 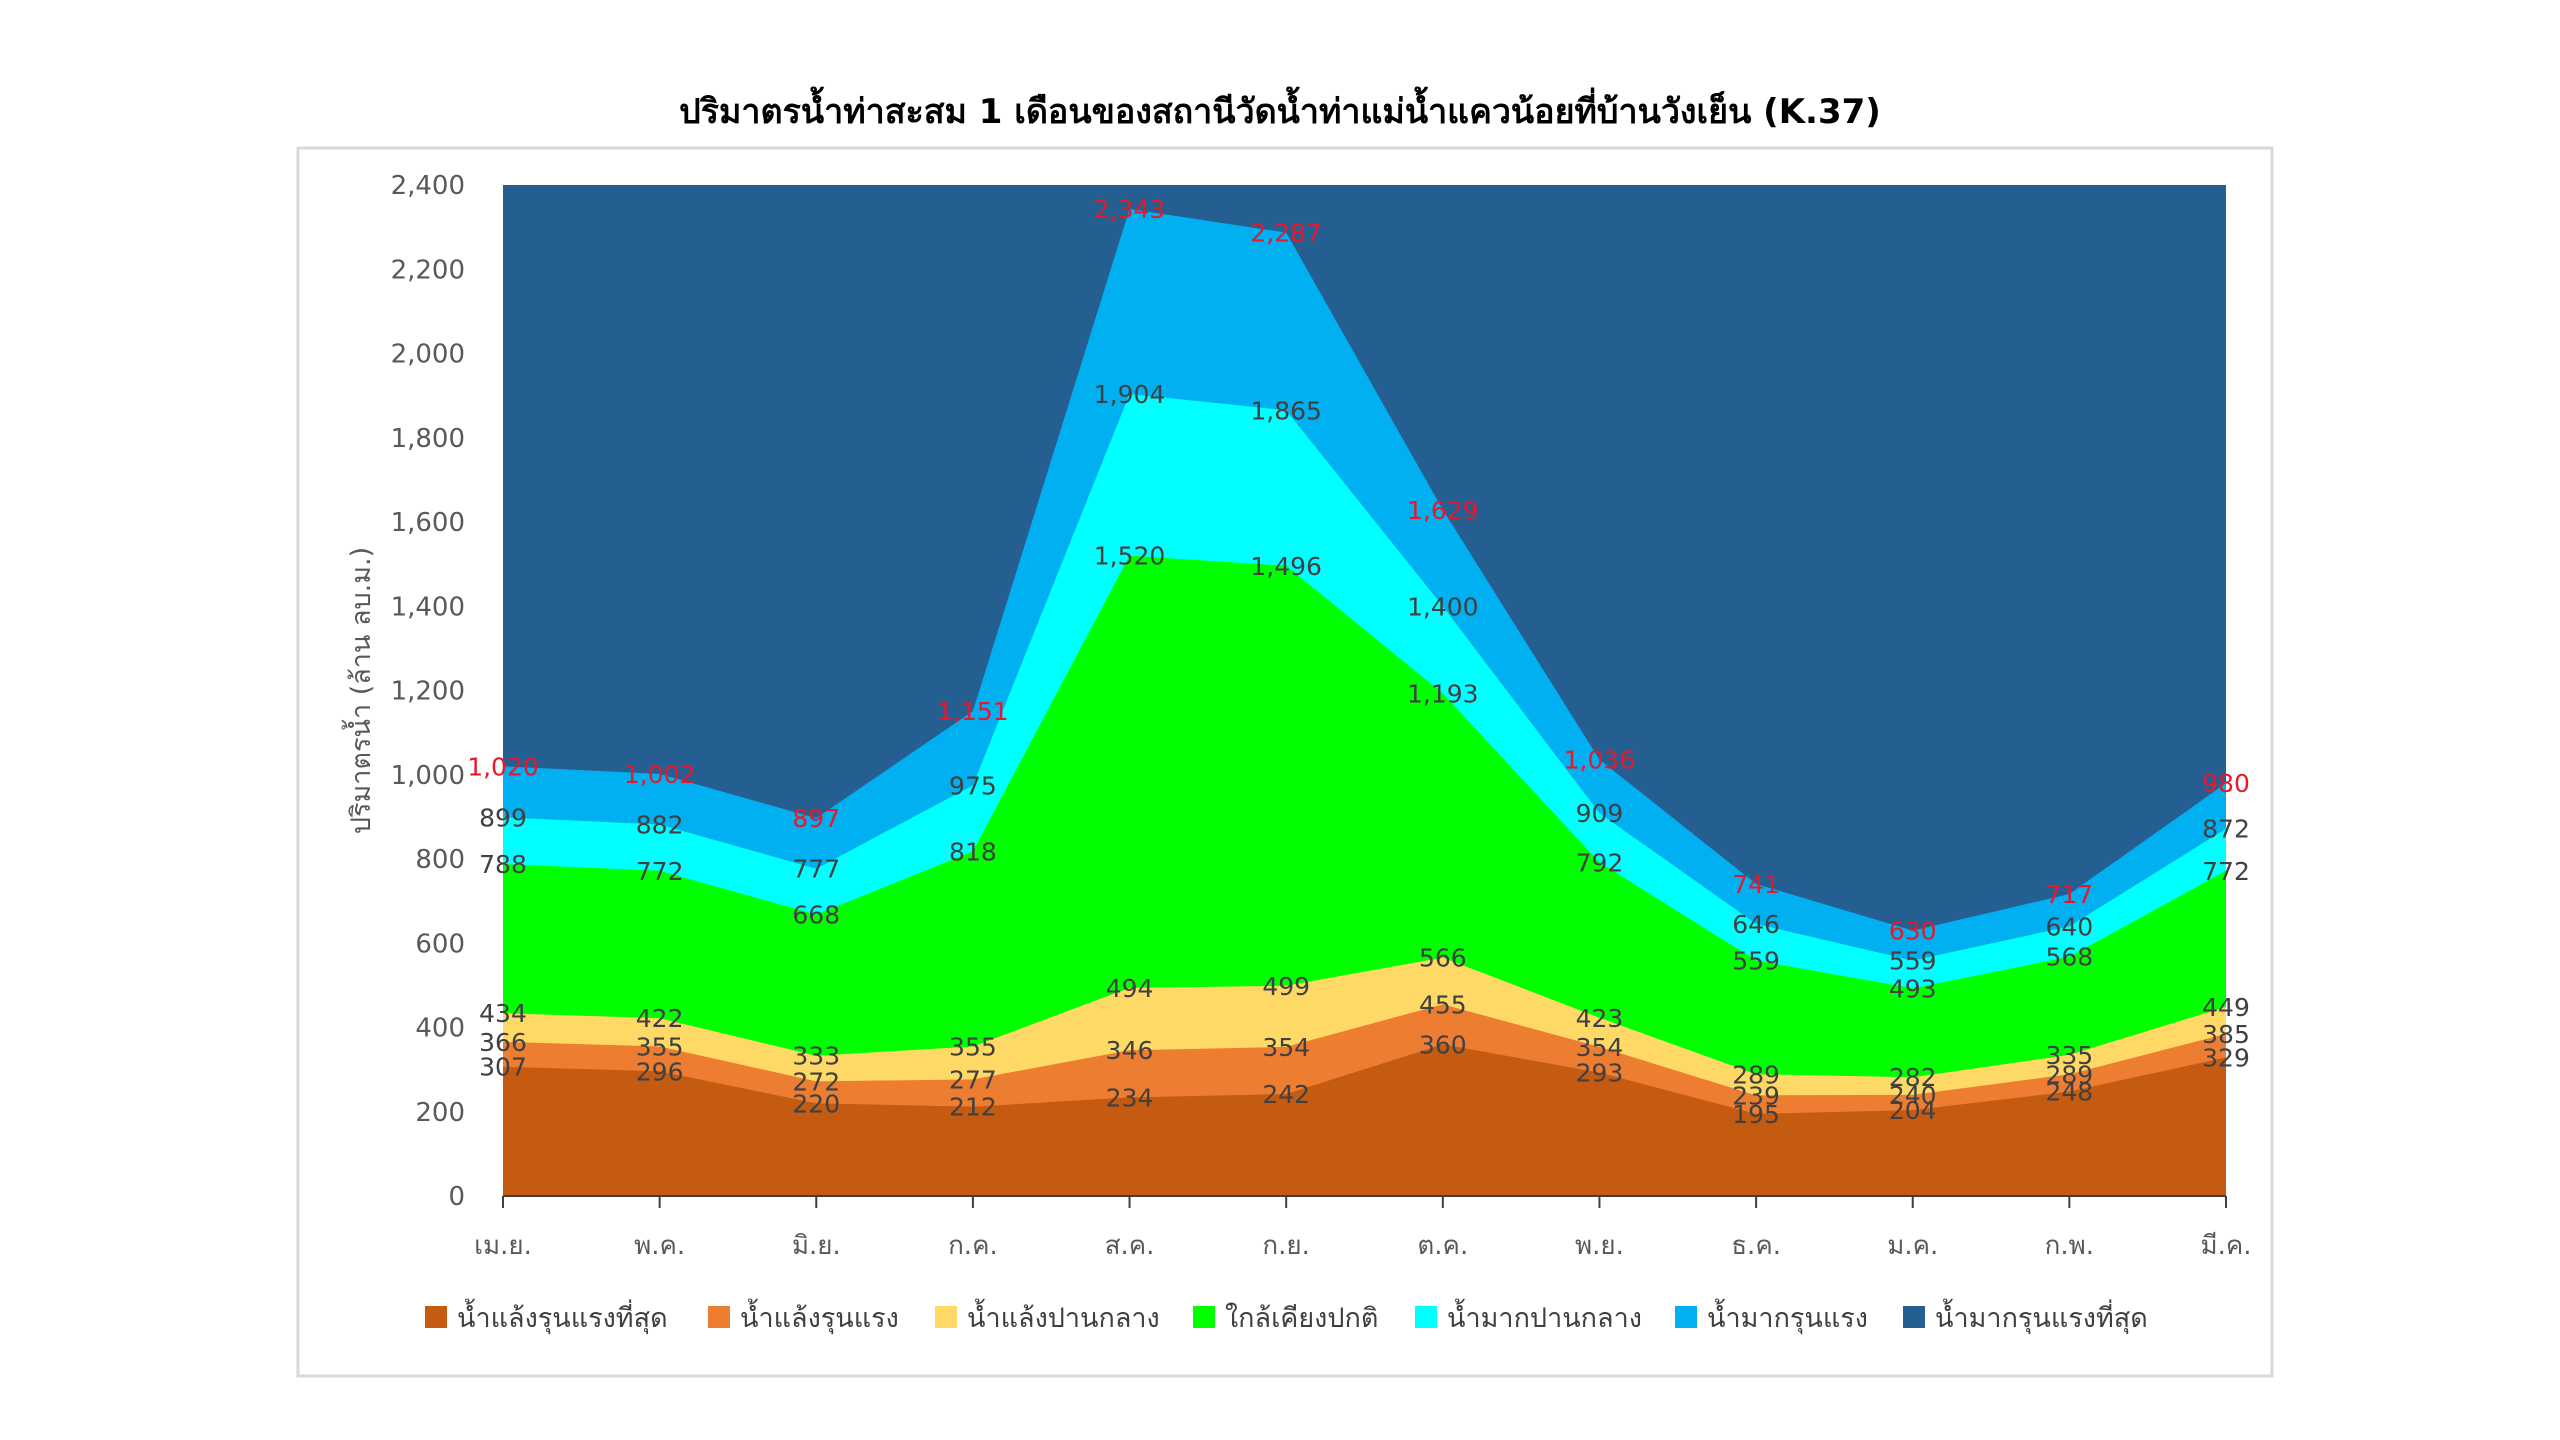 What do you see at coordinates (660, 774) in the screenshot?
I see `data-label: 1,002` at bounding box center [660, 774].